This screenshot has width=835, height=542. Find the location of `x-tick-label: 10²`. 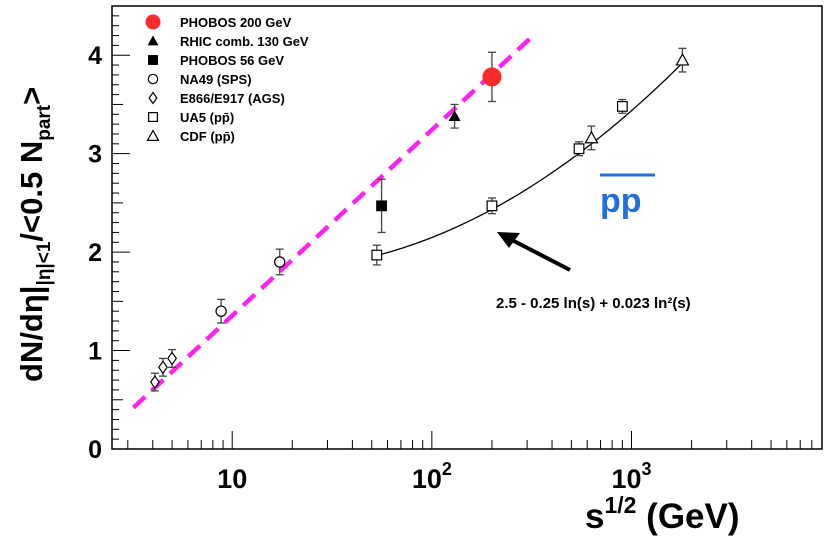

x-tick-label: 10² is located at coordinates (432, 476).